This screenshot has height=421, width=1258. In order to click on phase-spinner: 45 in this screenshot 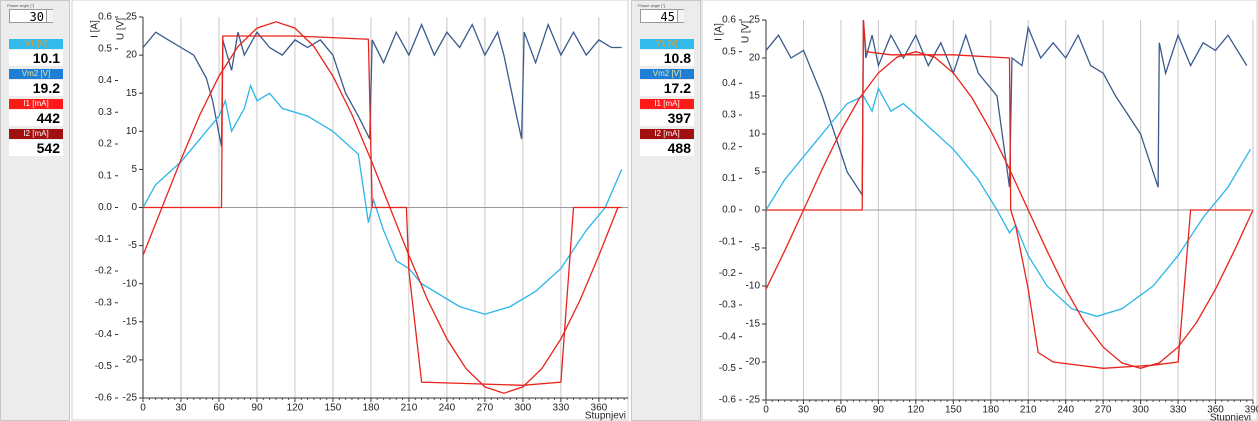, I will do `click(662, 16)`.